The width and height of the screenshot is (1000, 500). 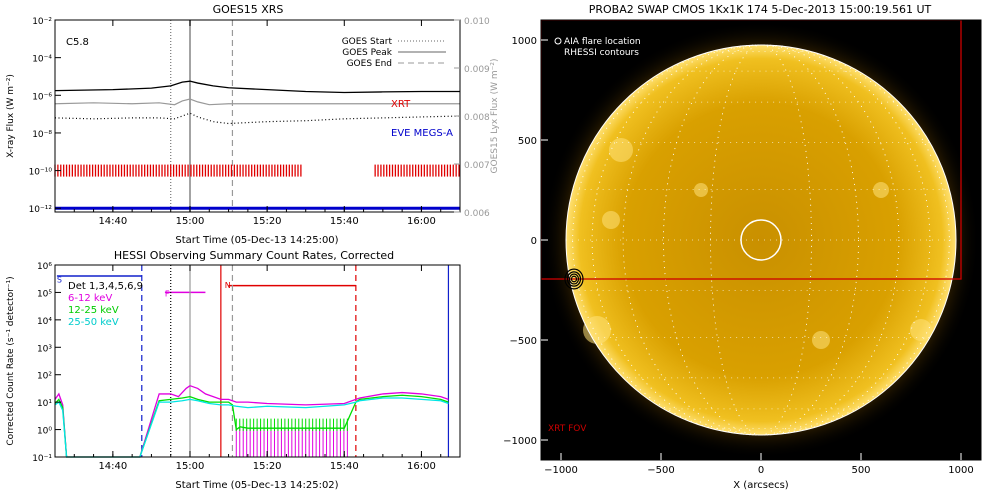 I want to click on legend-goes-end: GOES End, so click(x=369, y=64).